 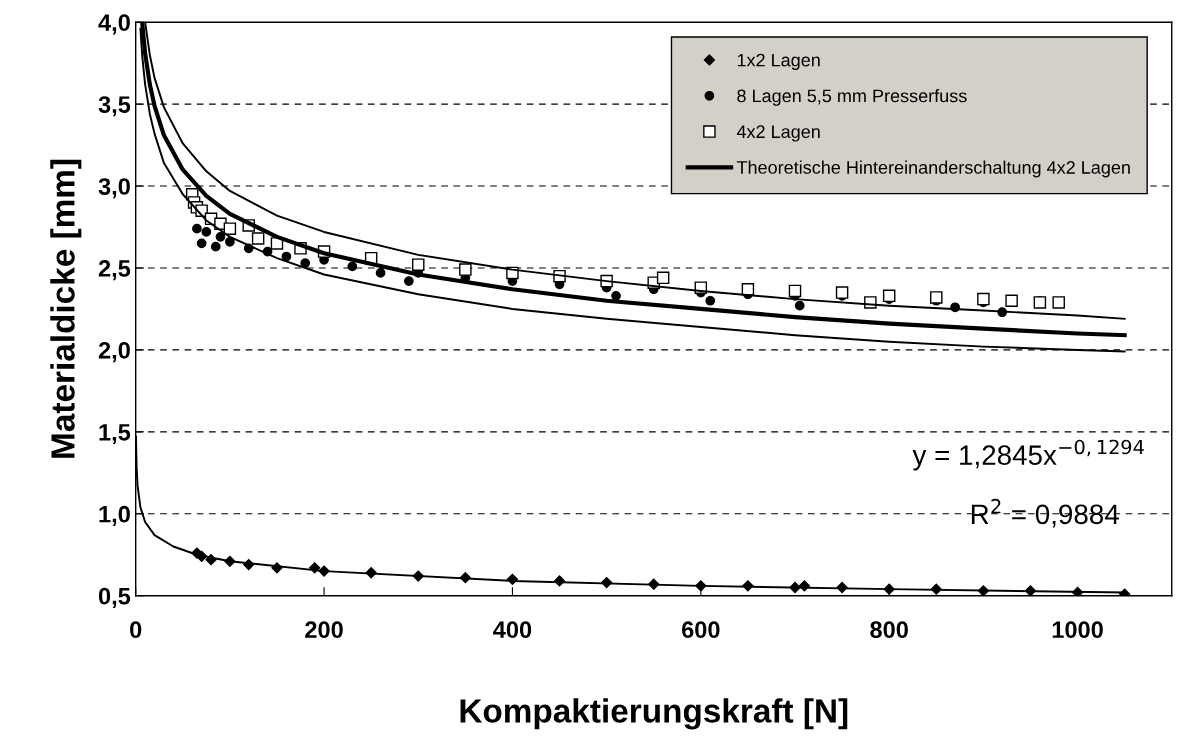 I want to click on legend-label: 8 Lagen 5,5 mm Presserfuss, so click(x=852, y=97).